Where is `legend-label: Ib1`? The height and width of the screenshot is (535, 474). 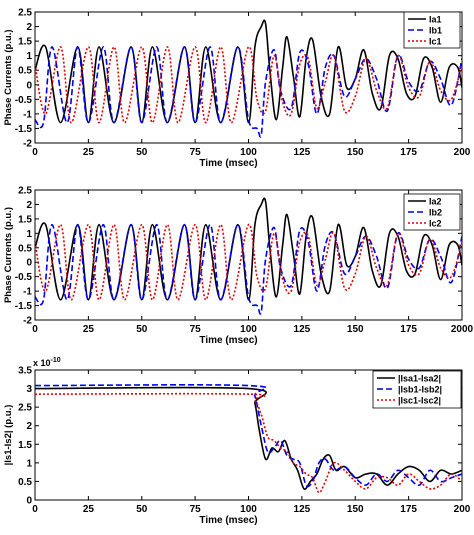 legend-label: Ib1 is located at coordinates (435, 31).